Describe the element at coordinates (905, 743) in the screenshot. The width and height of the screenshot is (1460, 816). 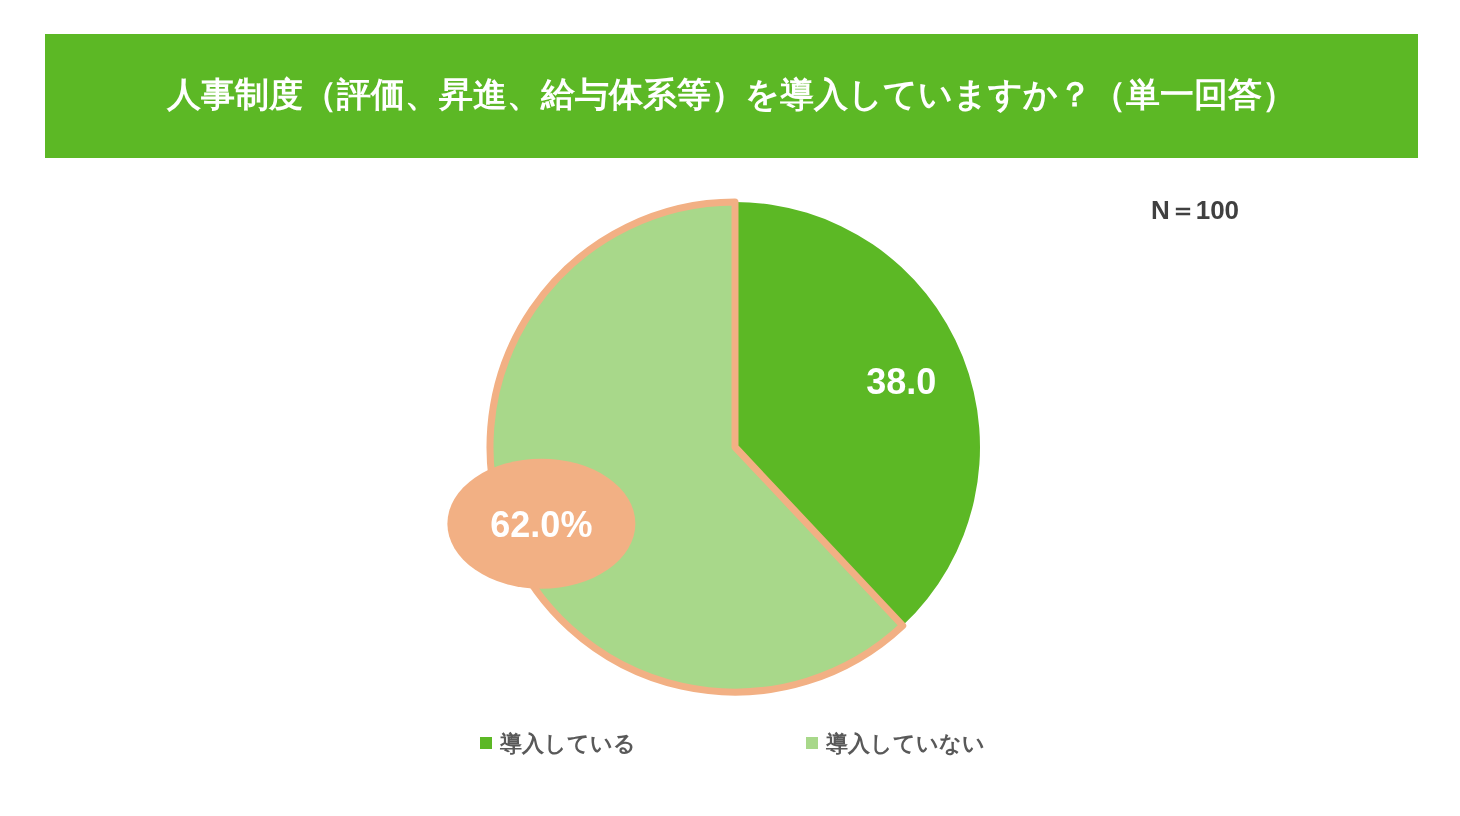
I see `legend-label: 導入していない` at that location.